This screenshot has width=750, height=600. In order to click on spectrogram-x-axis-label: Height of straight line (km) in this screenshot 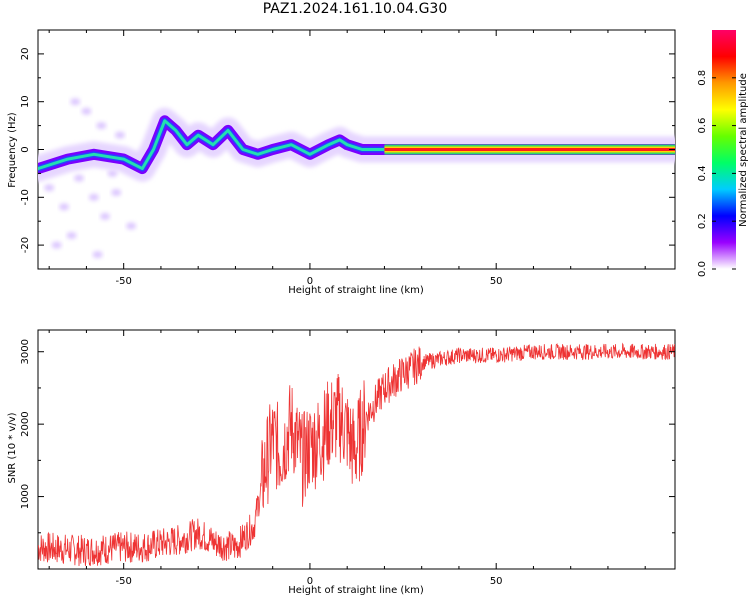, I will do `click(356, 290)`.